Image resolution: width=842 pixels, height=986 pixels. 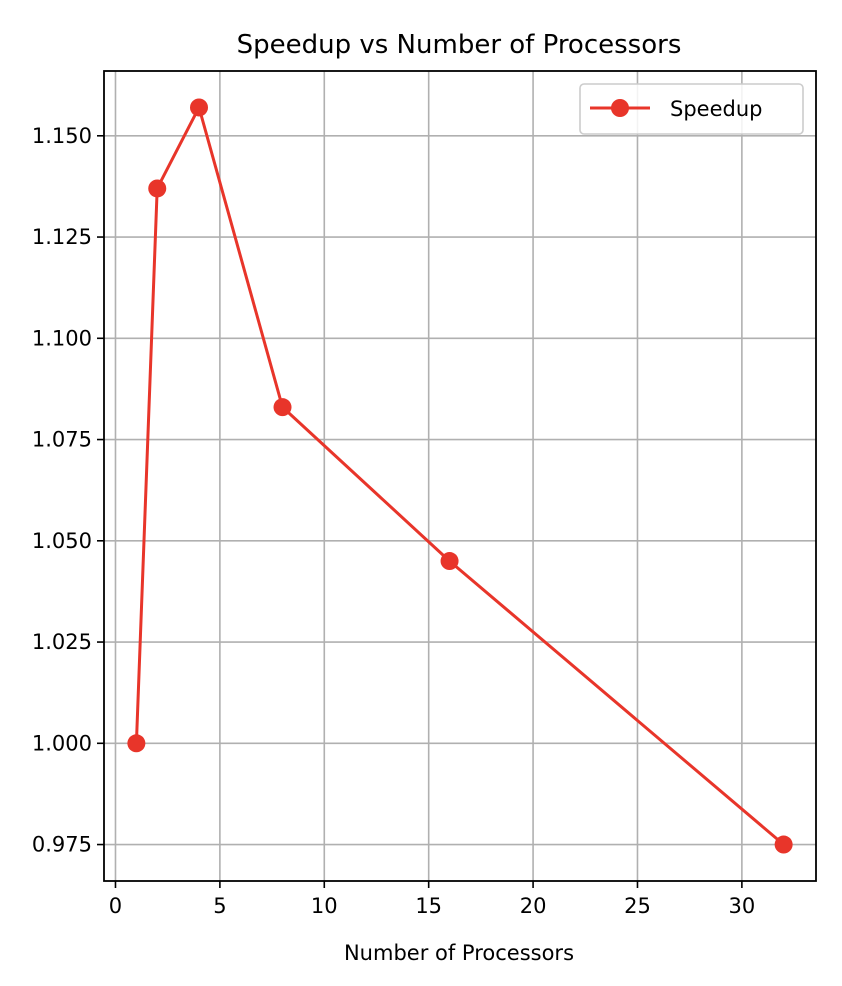 What do you see at coordinates (742, 906) in the screenshot?
I see `x-tick-label: 30` at bounding box center [742, 906].